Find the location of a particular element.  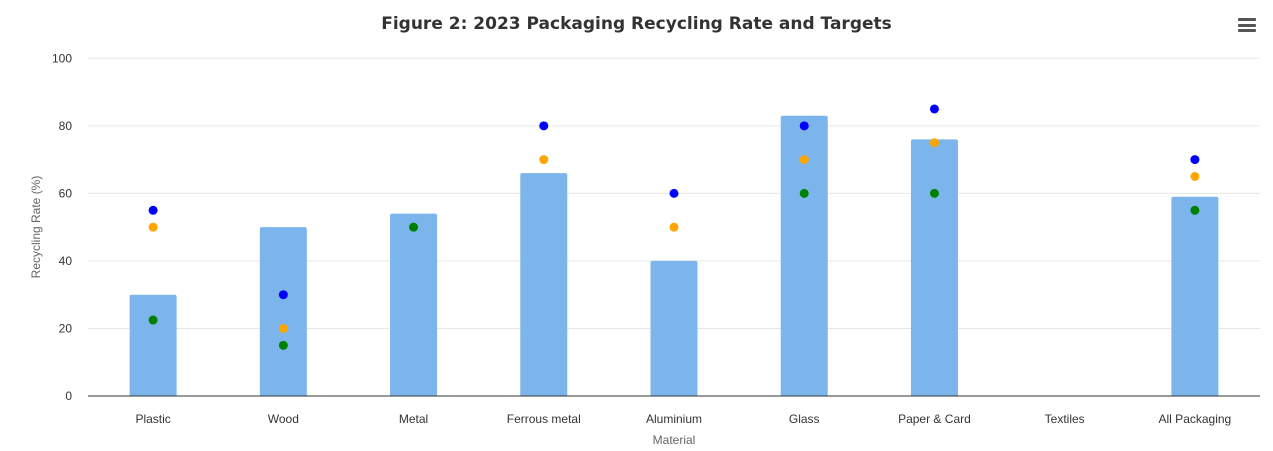

bar-aluminium is located at coordinates (674, 328).